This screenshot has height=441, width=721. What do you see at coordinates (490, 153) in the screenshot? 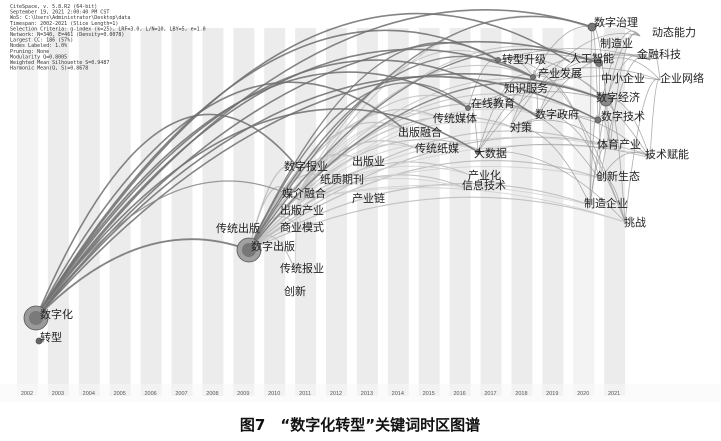
I see `keyword-label-k17: 大数据` at bounding box center [490, 153].